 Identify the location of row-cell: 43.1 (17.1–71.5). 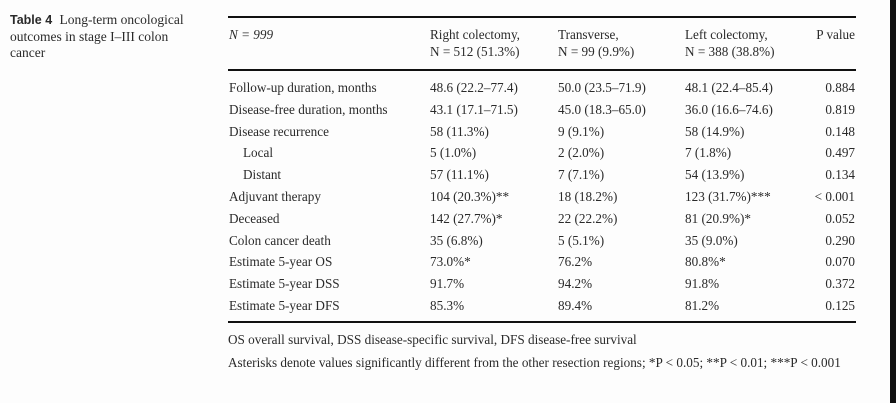
(474, 109).